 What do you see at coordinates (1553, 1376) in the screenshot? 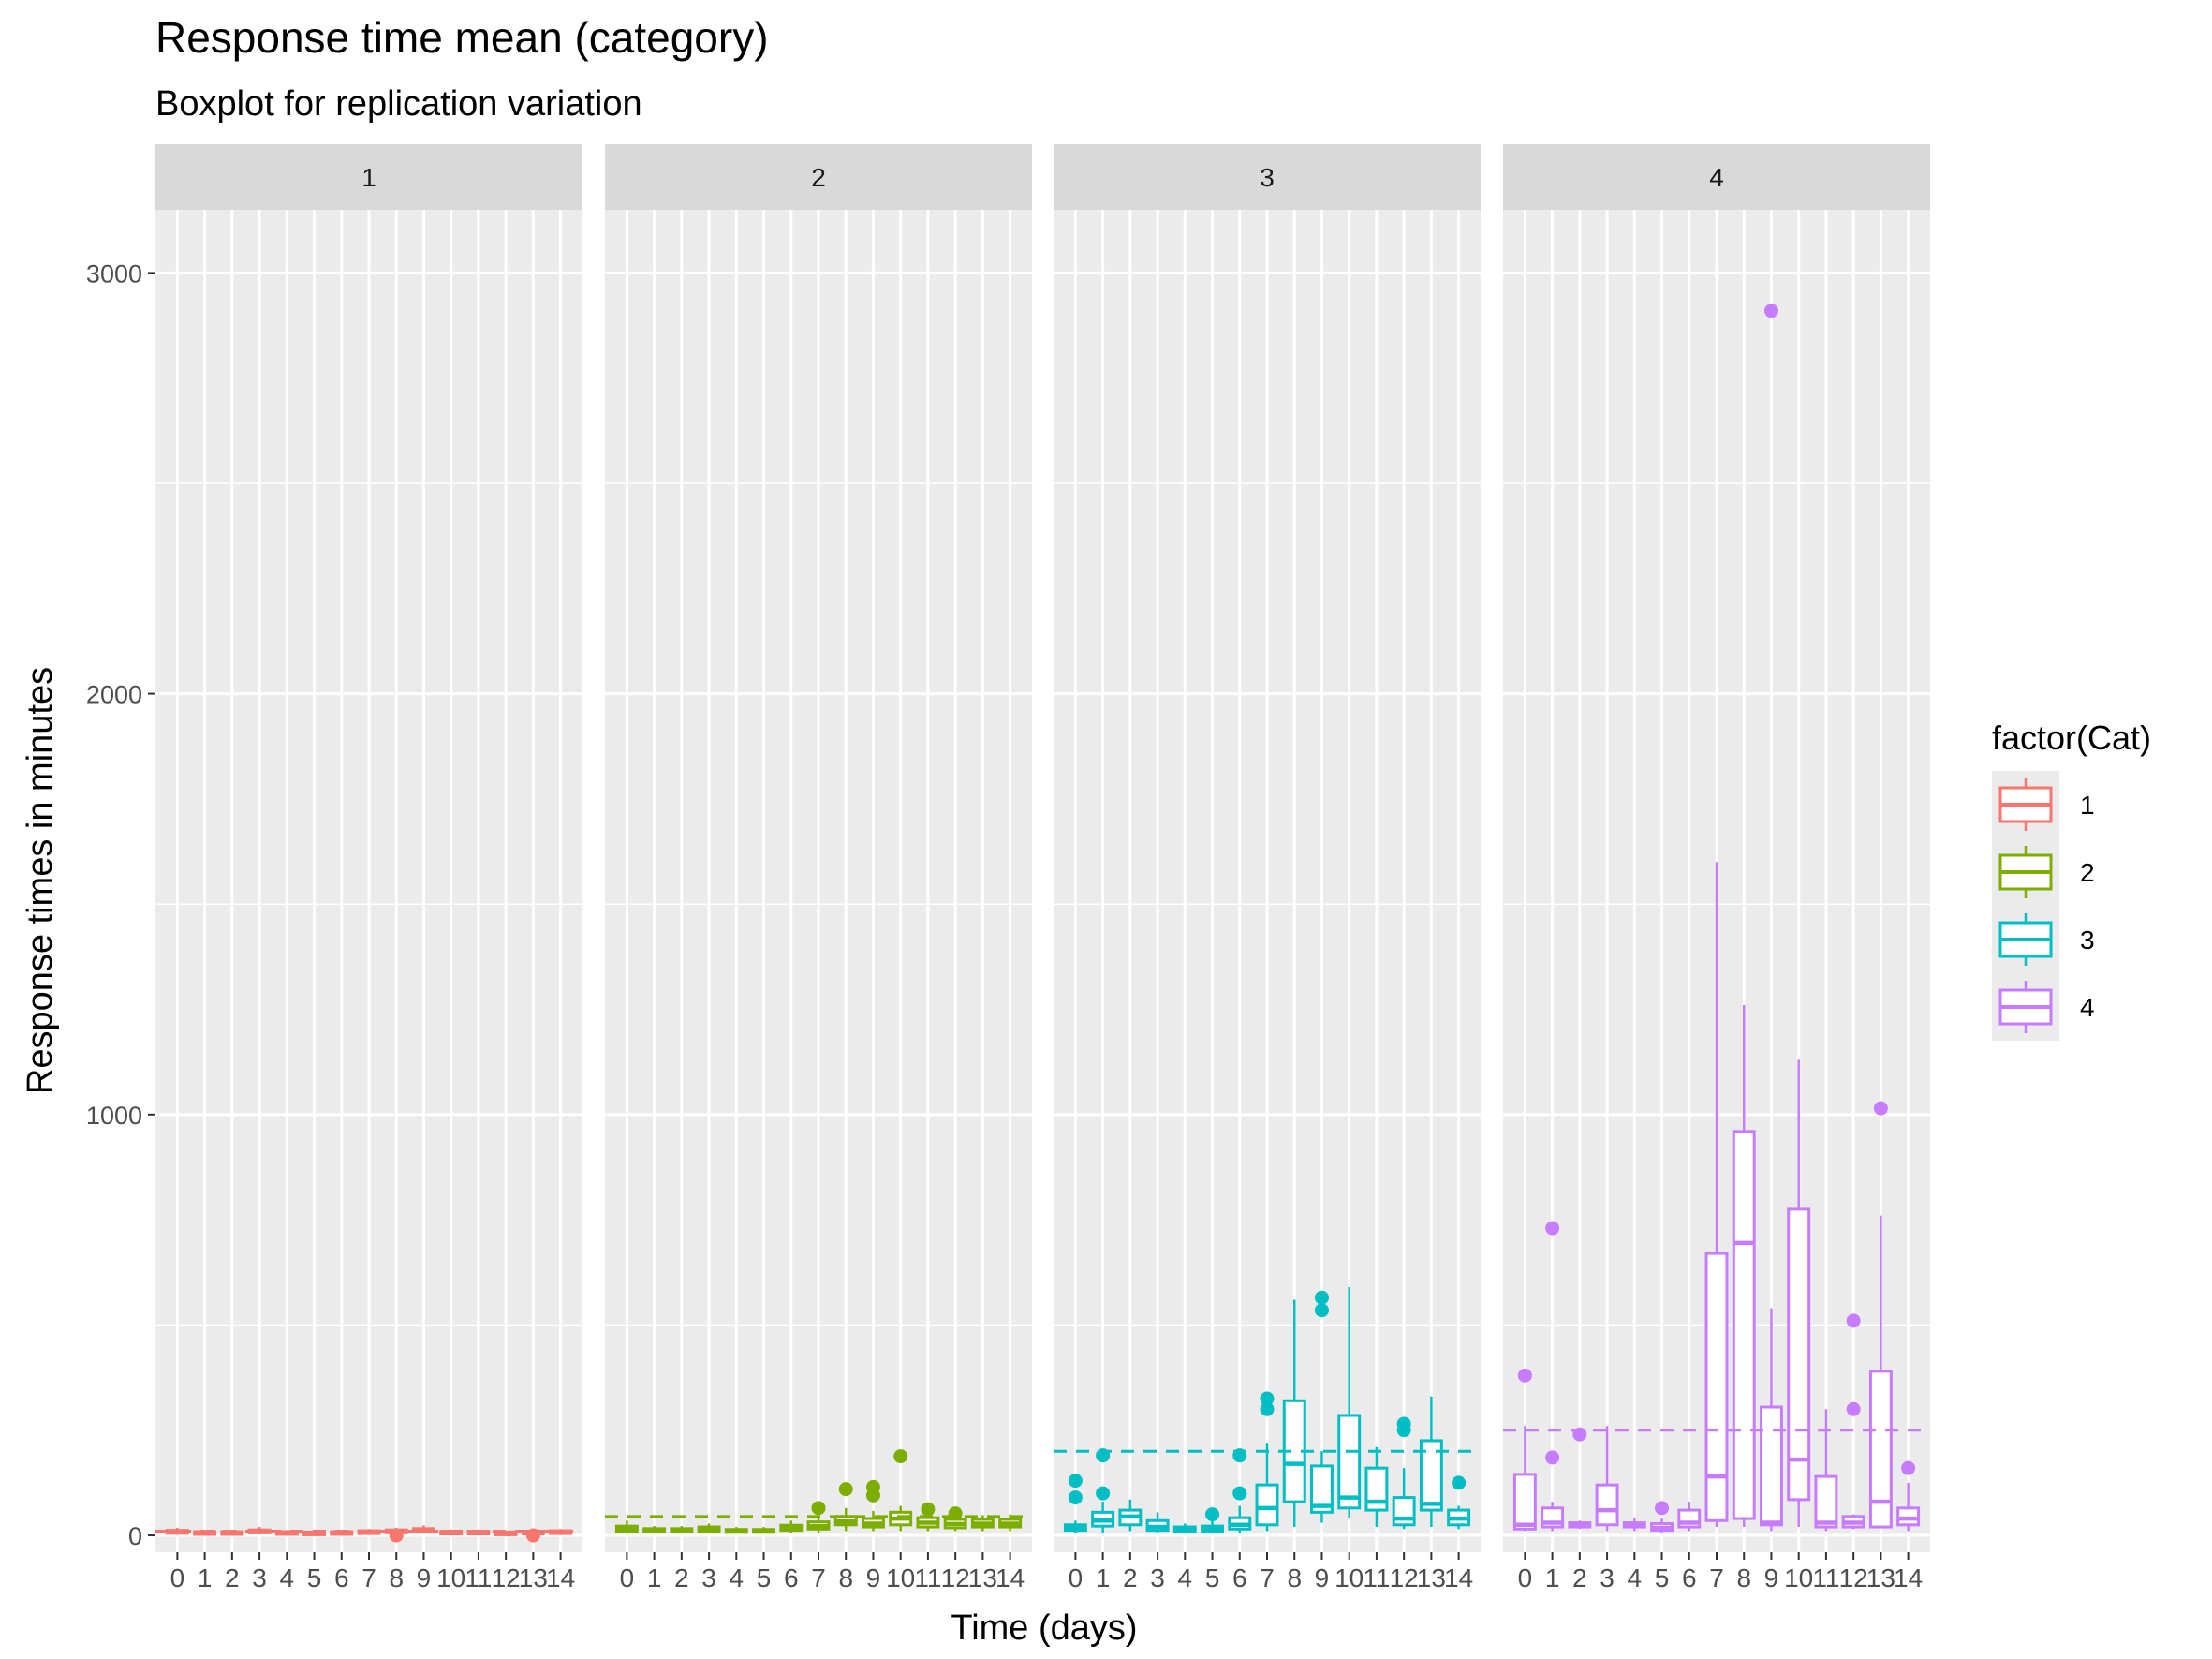
I see `box-cat4-day1` at bounding box center [1553, 1376].